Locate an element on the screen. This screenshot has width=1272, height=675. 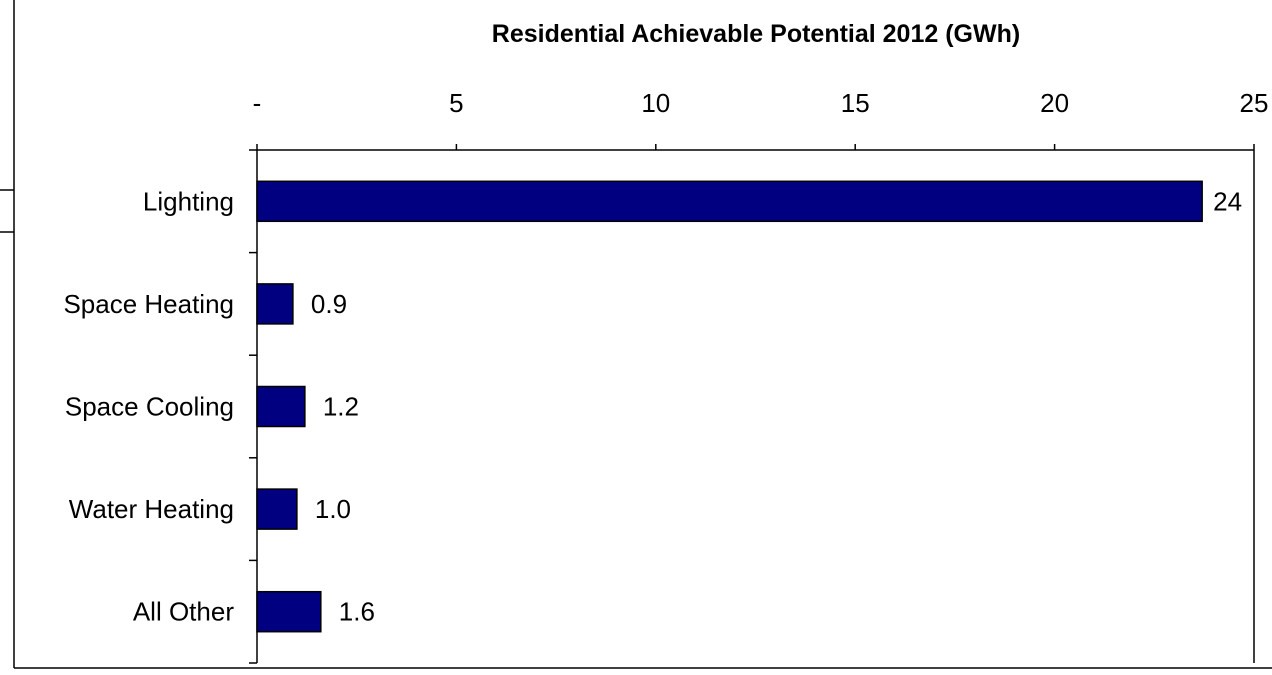
bar-water-heating is located at coordinates (277, 509).